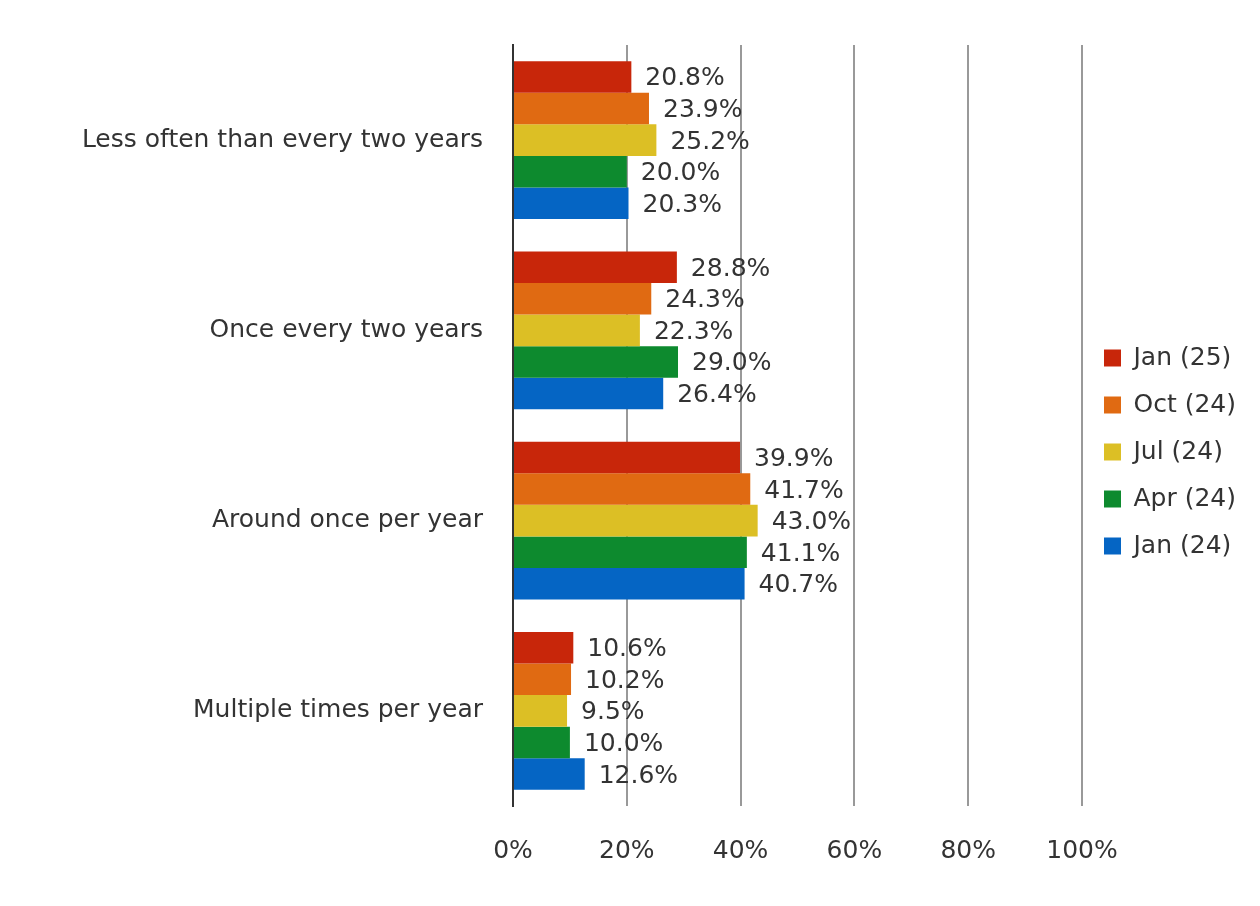 The height and width of the screenshot is (906, 1260). What do you see at coordinates (623, 742) in the screenshot?
I see `text: 10.0%` at bounding box center [623, 742].